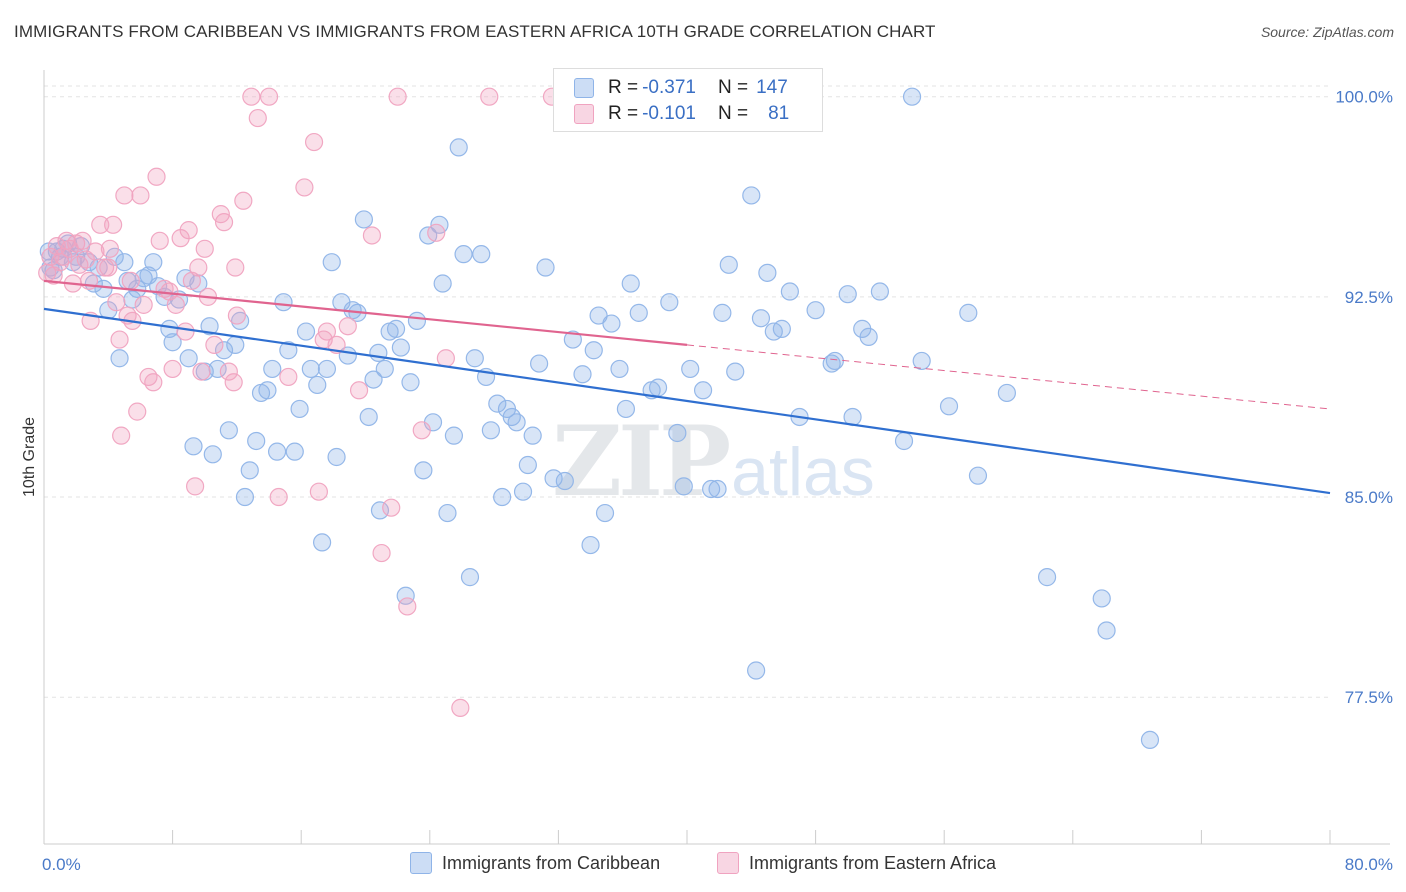 This screenshot has width=1406, height=892. I want to click on stats-r-value: -0.371, so click(669, 87).